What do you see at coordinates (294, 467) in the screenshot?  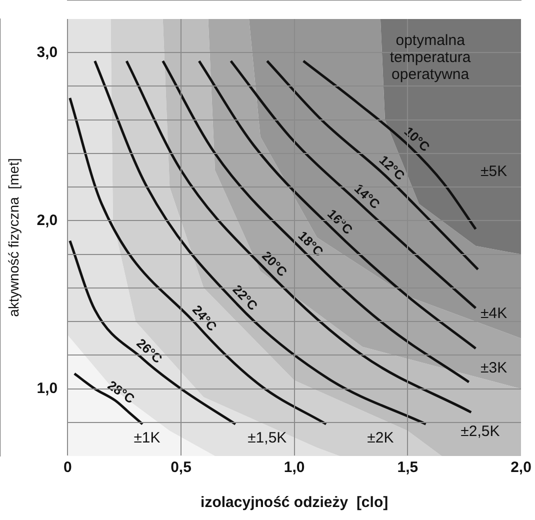 I see `x-tick-label: 1,0` at bounding box center [294, 467].